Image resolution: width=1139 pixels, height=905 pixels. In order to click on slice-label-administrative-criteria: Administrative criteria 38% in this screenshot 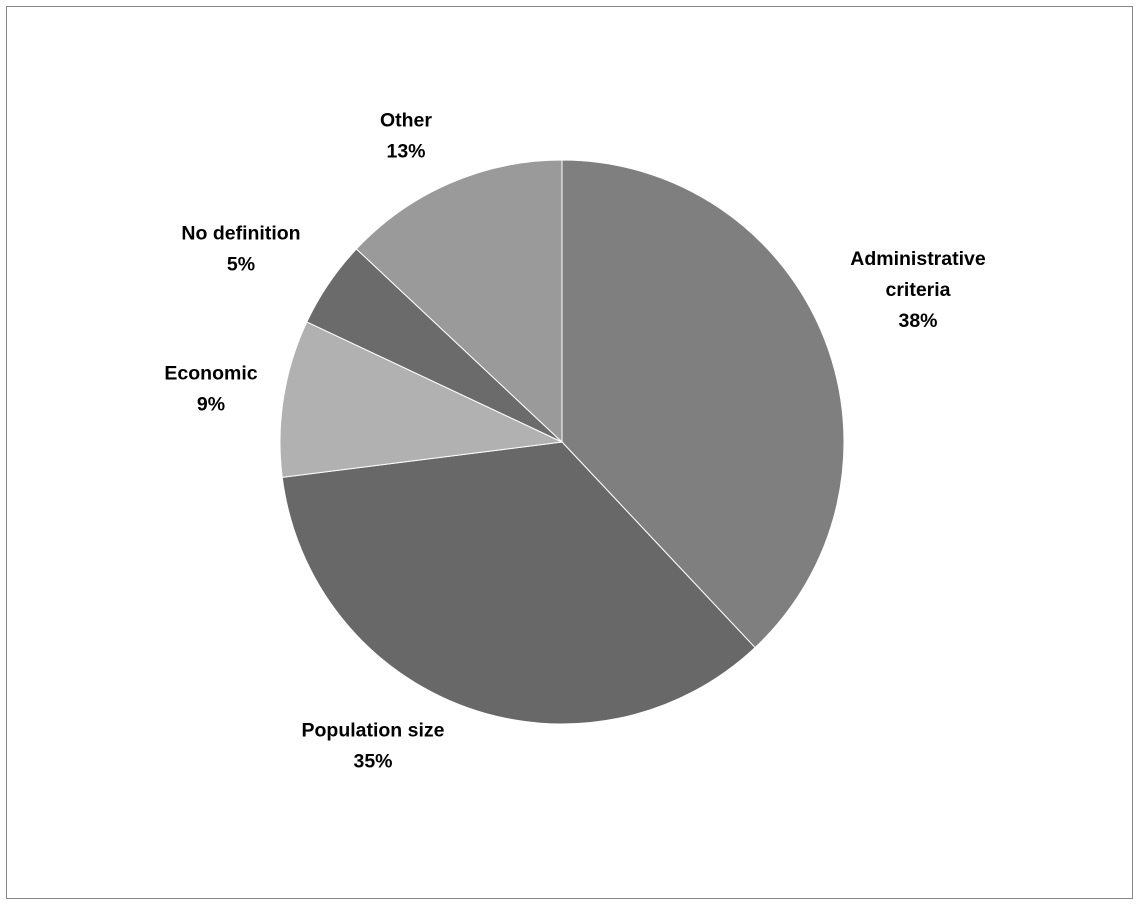, I will do `click(918, 290)`.